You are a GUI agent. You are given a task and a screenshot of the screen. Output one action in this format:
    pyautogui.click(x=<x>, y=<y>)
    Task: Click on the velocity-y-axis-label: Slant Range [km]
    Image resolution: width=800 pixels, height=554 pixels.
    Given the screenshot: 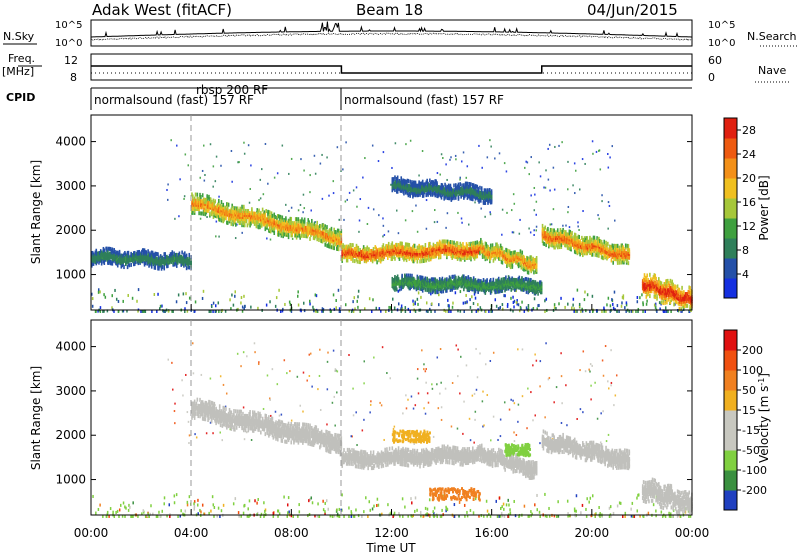 What is the action you would take?
    pyautogui.click(x=36, y=418)
    